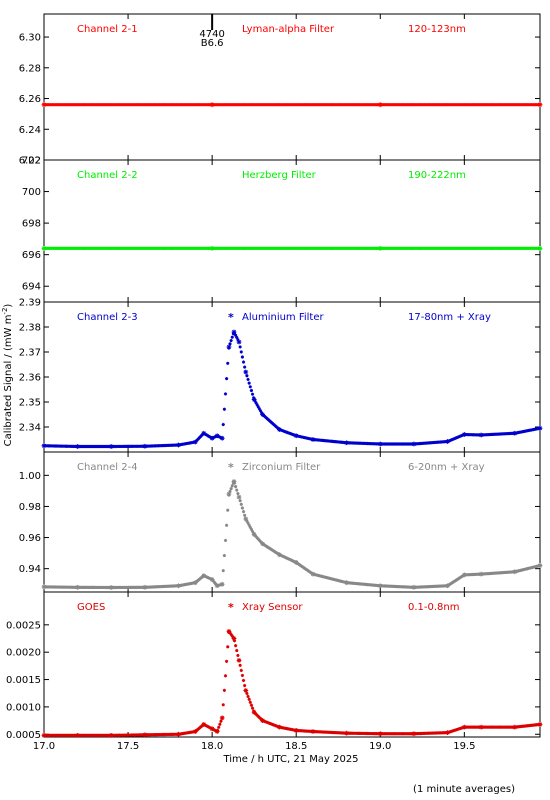 The height and width of the screenshot is (800, 550). Describe the element at coordinates (211, 34) in the screenshot. I see `flare-marker-label-top: 4740` at that location.